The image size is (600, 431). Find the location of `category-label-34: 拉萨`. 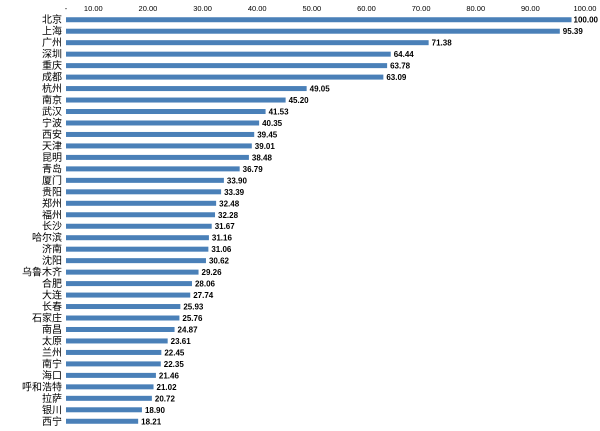

category-label-34: 拉萨 is located at coordinates (52, 398).